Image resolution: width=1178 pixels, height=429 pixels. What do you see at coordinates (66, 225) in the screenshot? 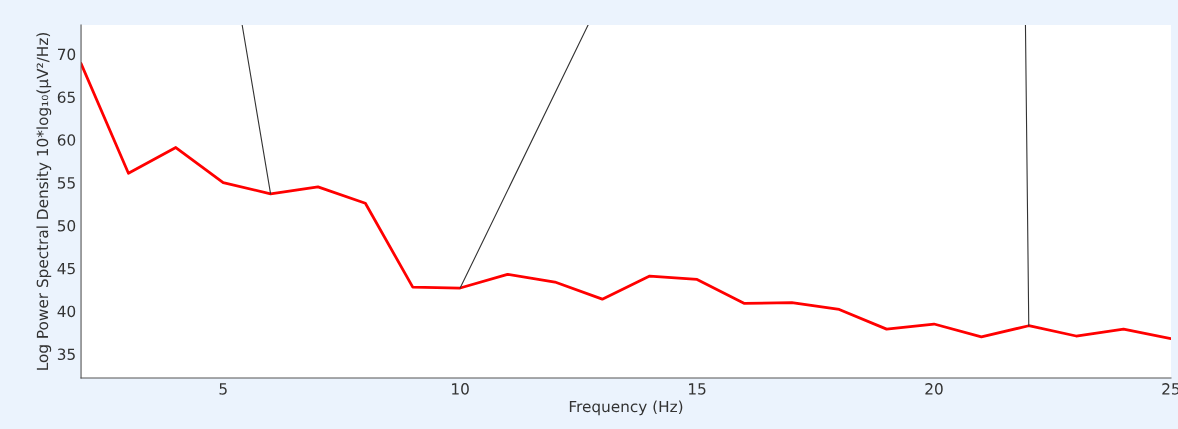
I see `y-tick-label: 50` at bounding box center [66, 225].